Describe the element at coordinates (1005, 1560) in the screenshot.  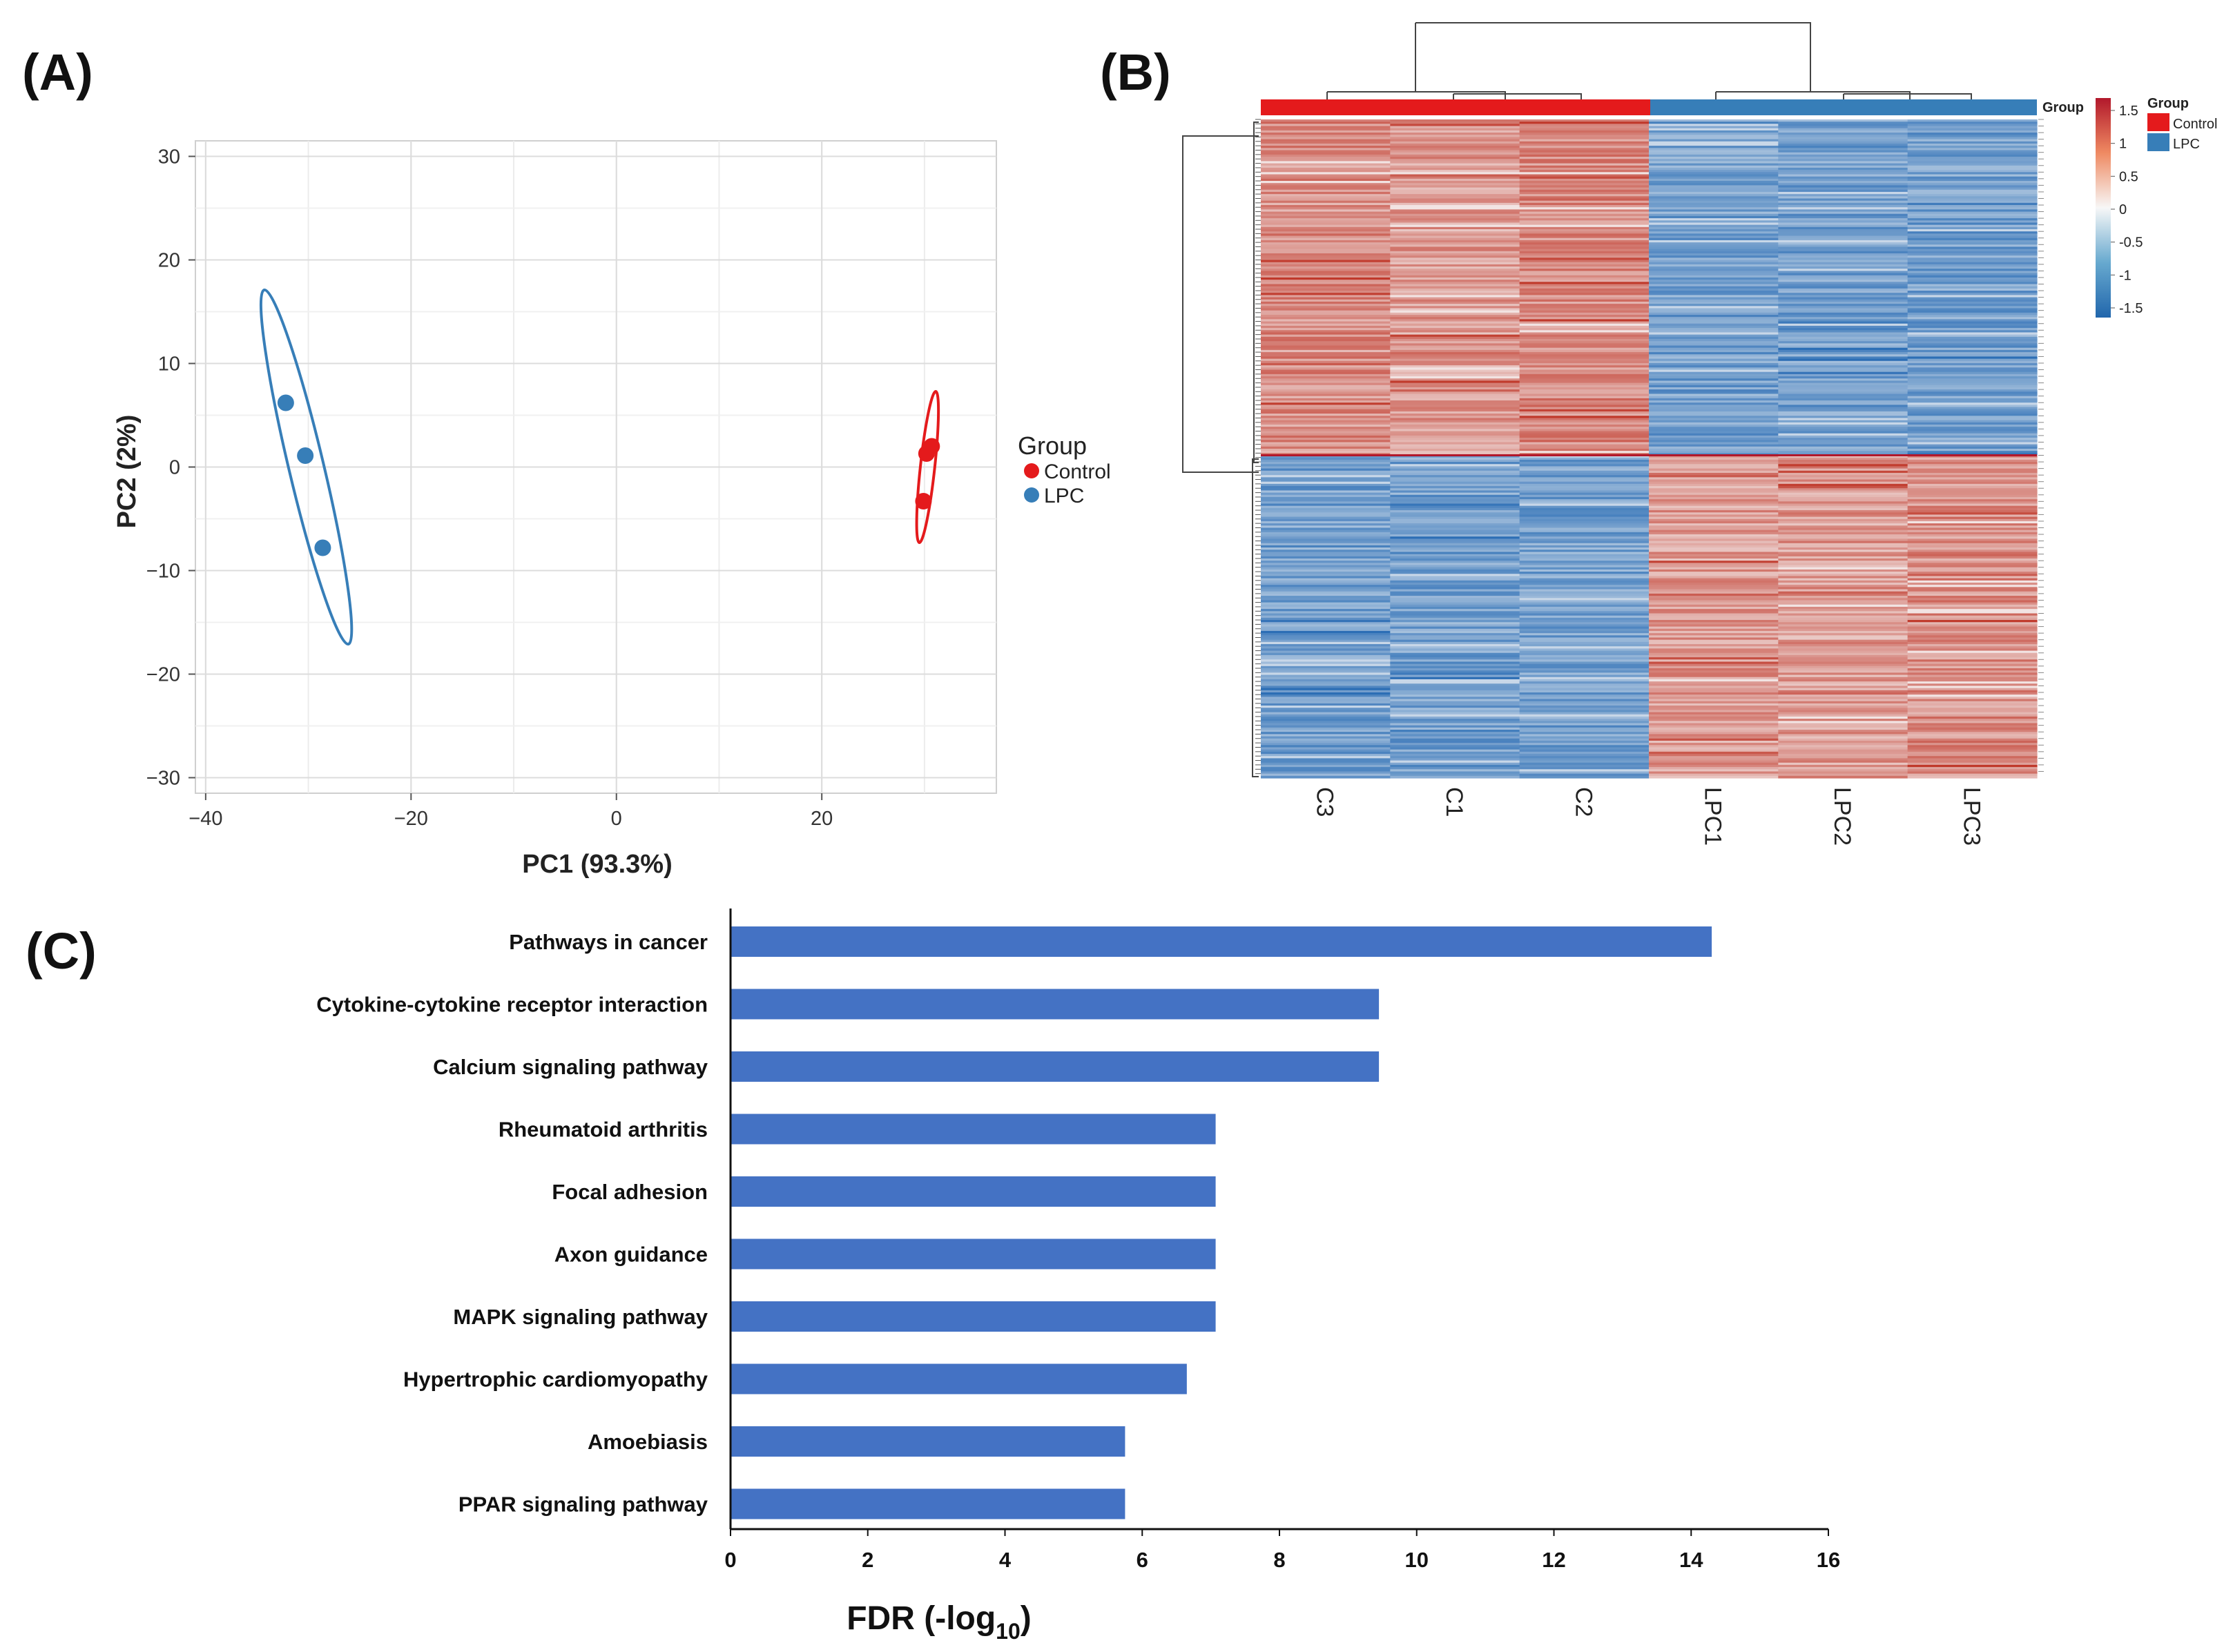
I see `bar-x-tick-label: 4` at that location.